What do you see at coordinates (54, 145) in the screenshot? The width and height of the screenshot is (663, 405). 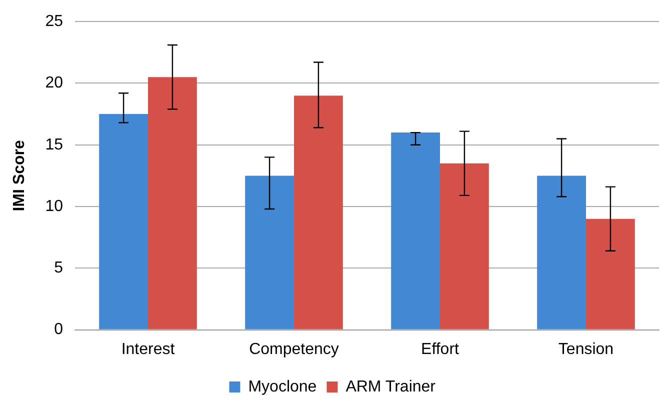 I see `y-tick-label: 15` at bounding box center [54, 145].